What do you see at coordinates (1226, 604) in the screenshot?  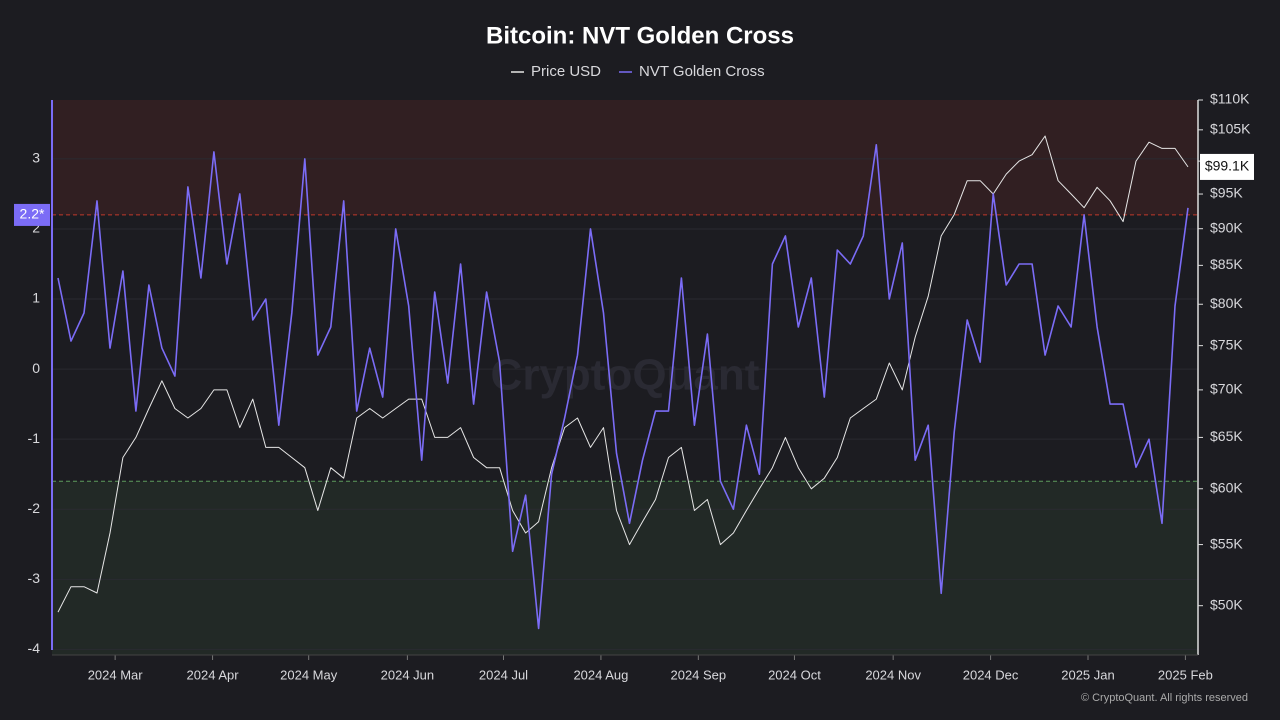 I see `y2-tick-label: $50K` at bounding box center [1226, 604].